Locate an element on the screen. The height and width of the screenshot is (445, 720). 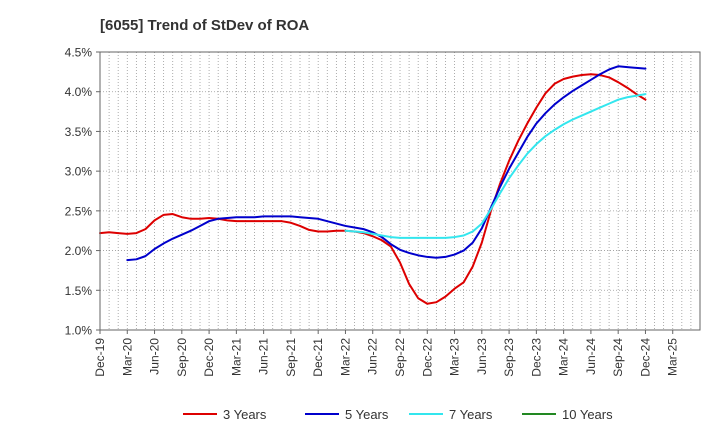
legend-label-7-years: 7 Years is located at coordinates (471, 414).